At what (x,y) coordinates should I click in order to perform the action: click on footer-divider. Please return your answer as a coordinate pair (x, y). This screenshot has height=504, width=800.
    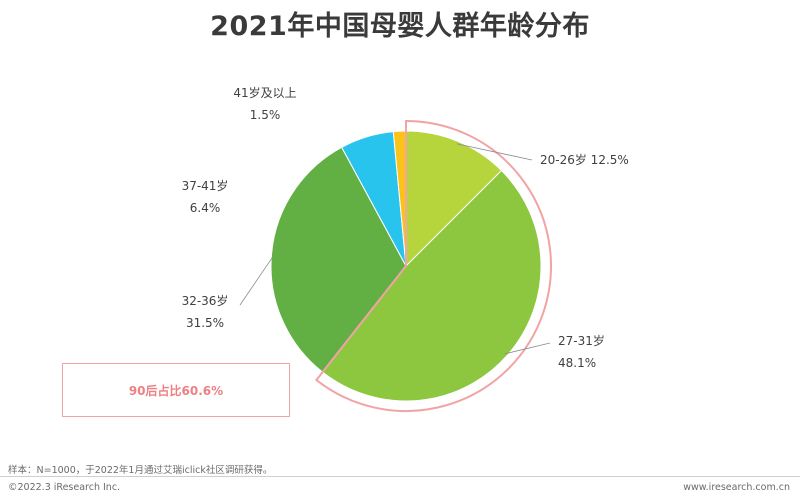
    Looking at the image, I should click on (400, 476).